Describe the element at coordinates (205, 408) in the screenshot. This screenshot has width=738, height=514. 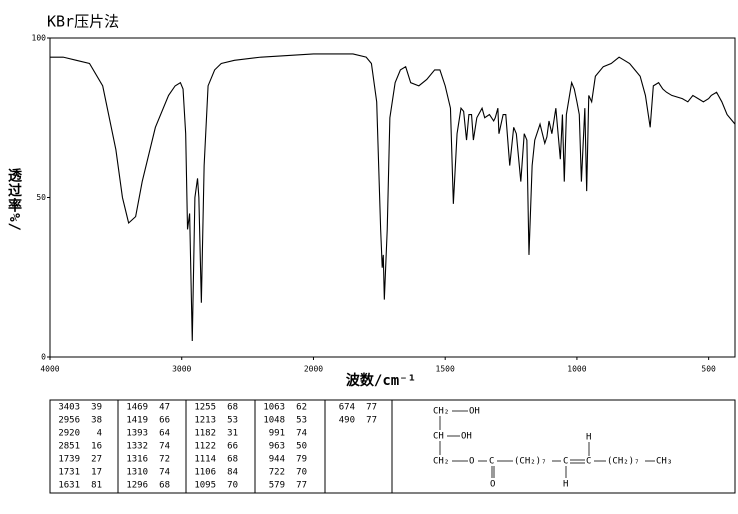
I see `peak-wavenumber: 1255` at that location.